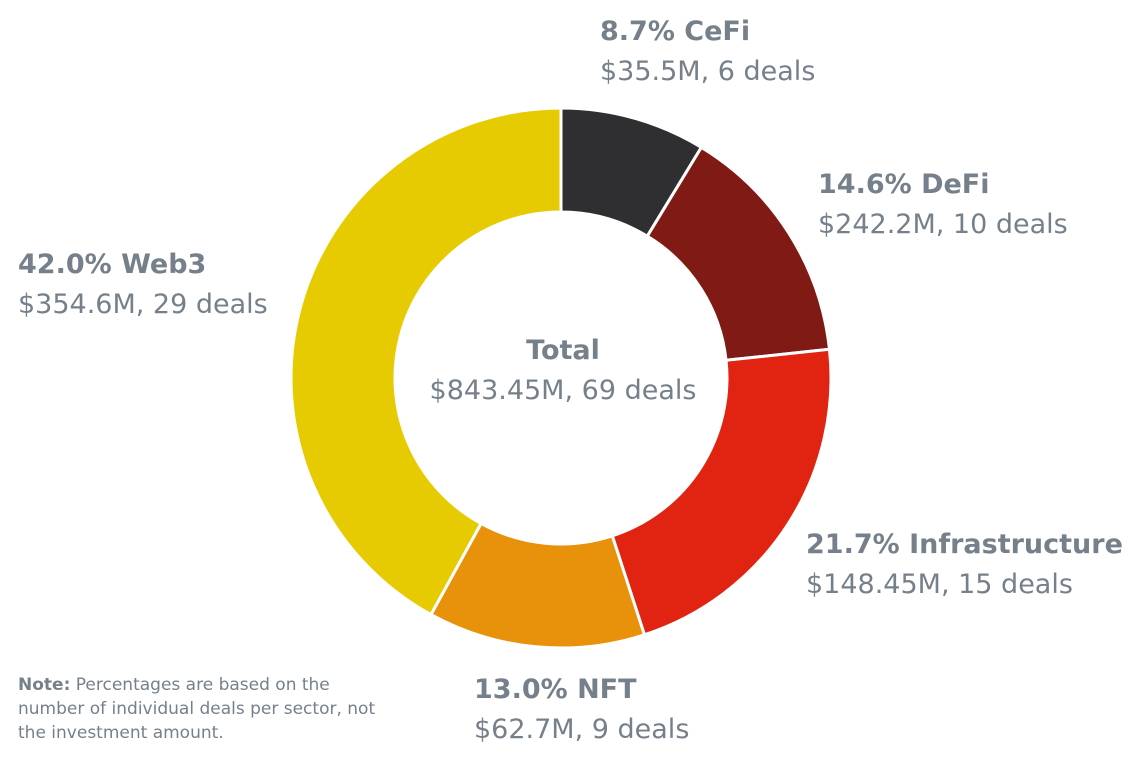 The image size is (1130, 770). I want to click on label-web3-amount: $354.6M, 29 deals, so click(143, 304).